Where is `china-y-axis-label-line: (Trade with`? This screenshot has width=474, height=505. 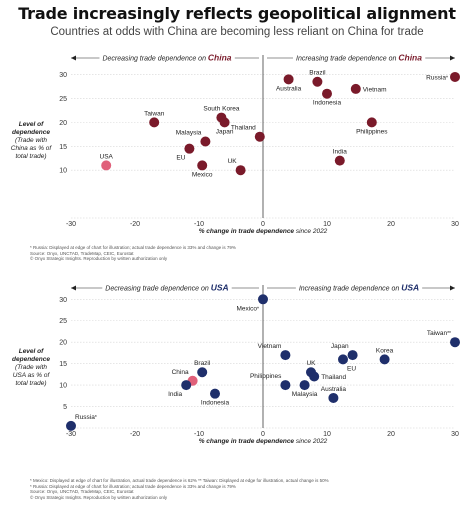 china-y-axis-label-line: (Trade with is located at coordinates (31, 140).